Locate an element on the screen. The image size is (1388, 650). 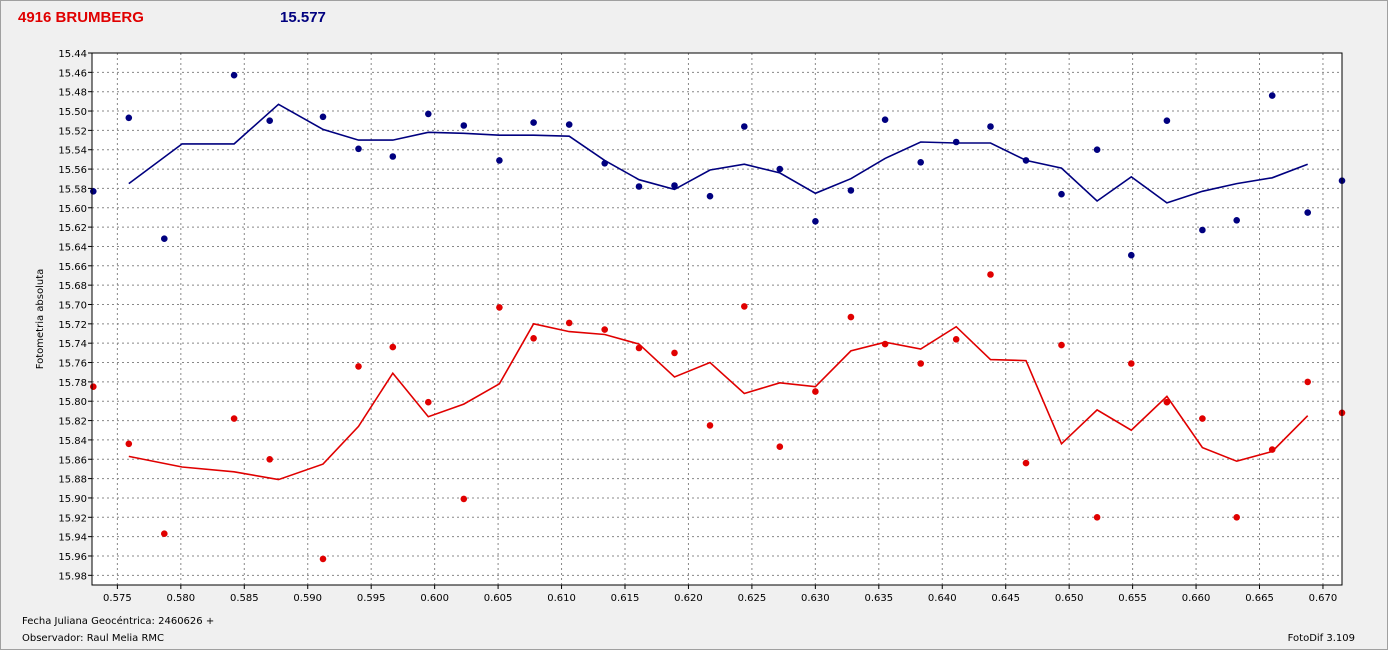
y-tick-label: 15.62 is located at coordinates (72, 228).